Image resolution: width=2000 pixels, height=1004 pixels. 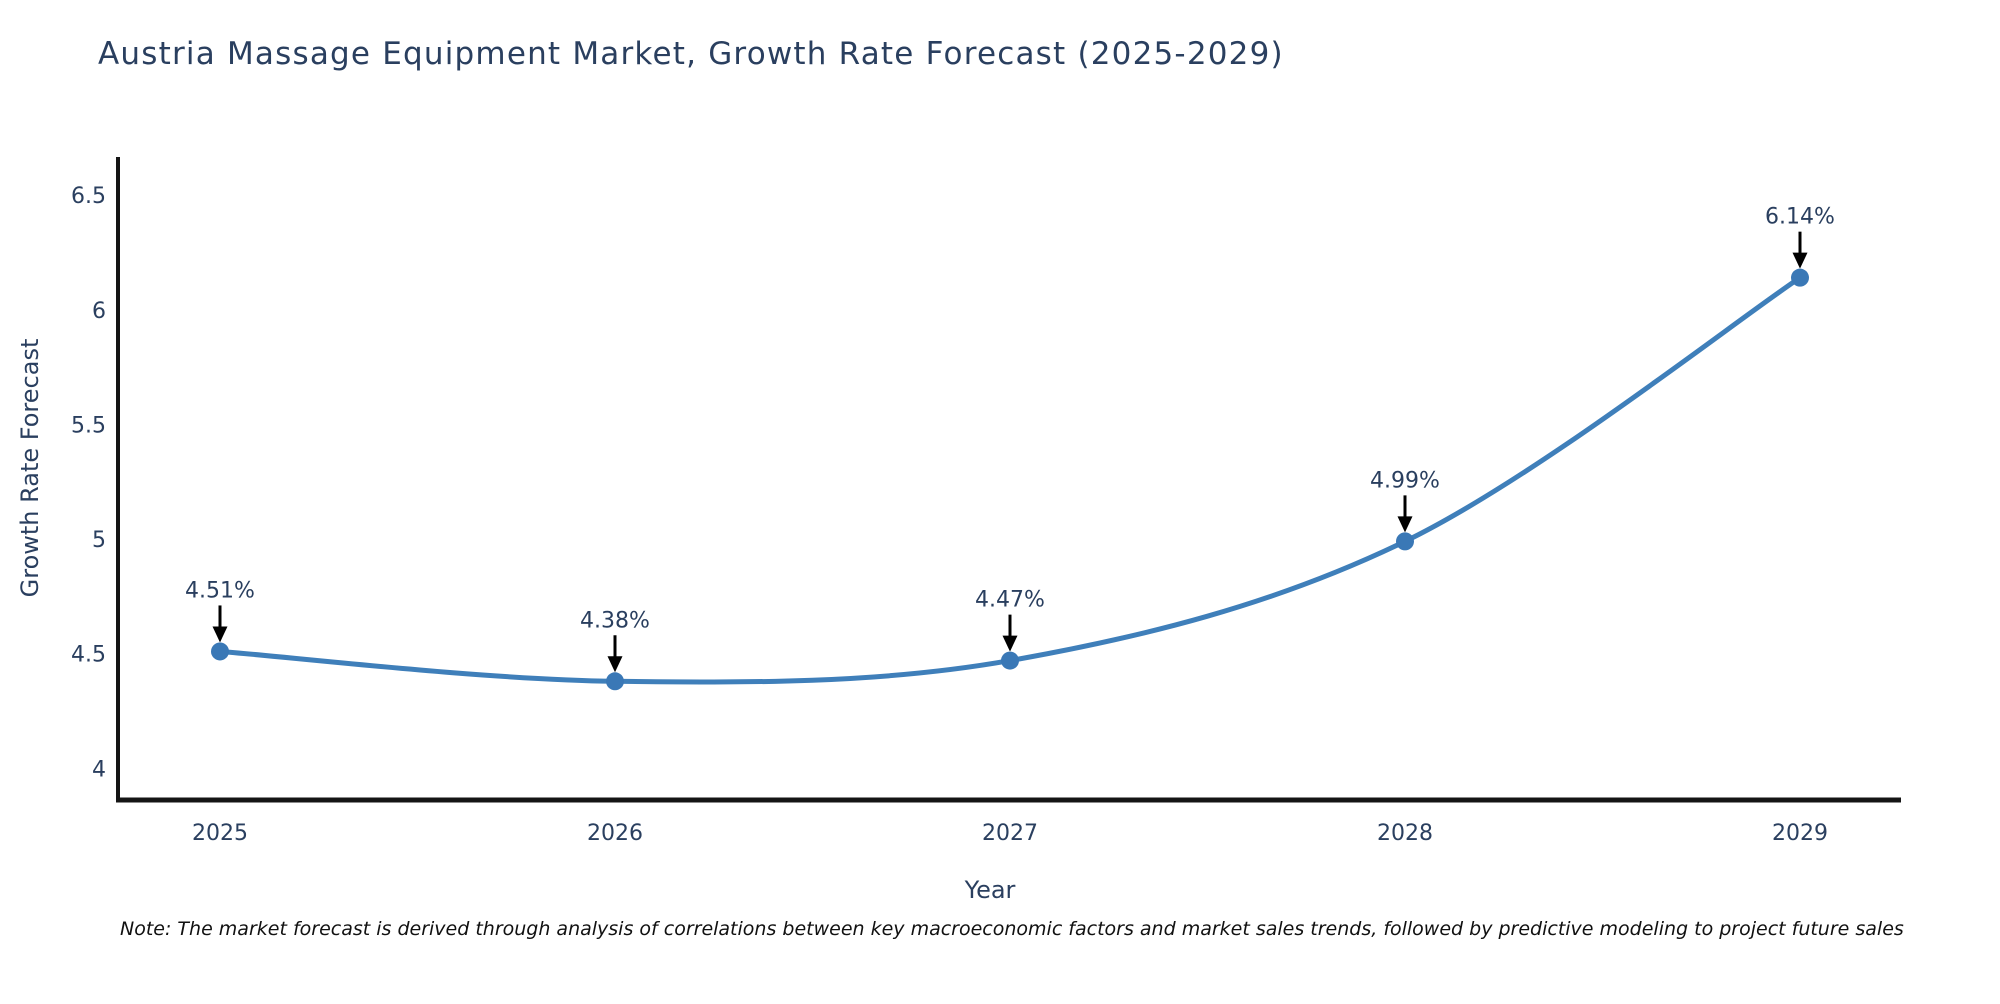 I want to click on x-tick-label: 2027, so click(x=1010, y=833).